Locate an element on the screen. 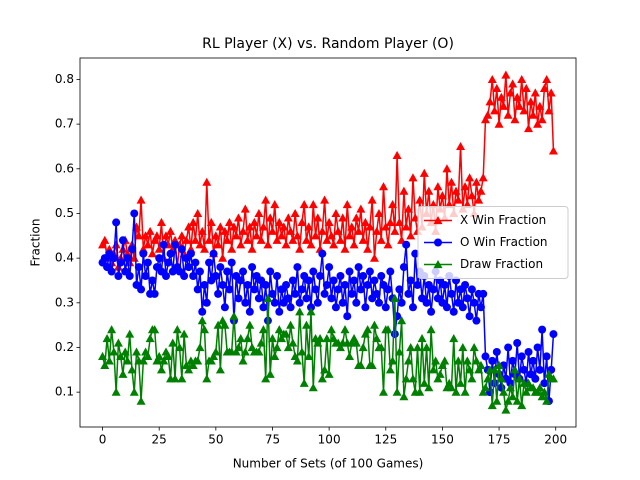  y-tick-label: 0.3 is located at coordinates (64, 302).